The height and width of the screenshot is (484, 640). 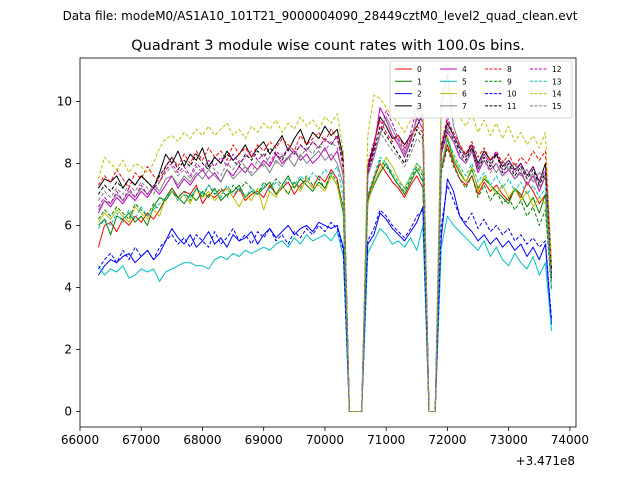 I want to click on legend-label-3: 3, so click(x=419, y=106).